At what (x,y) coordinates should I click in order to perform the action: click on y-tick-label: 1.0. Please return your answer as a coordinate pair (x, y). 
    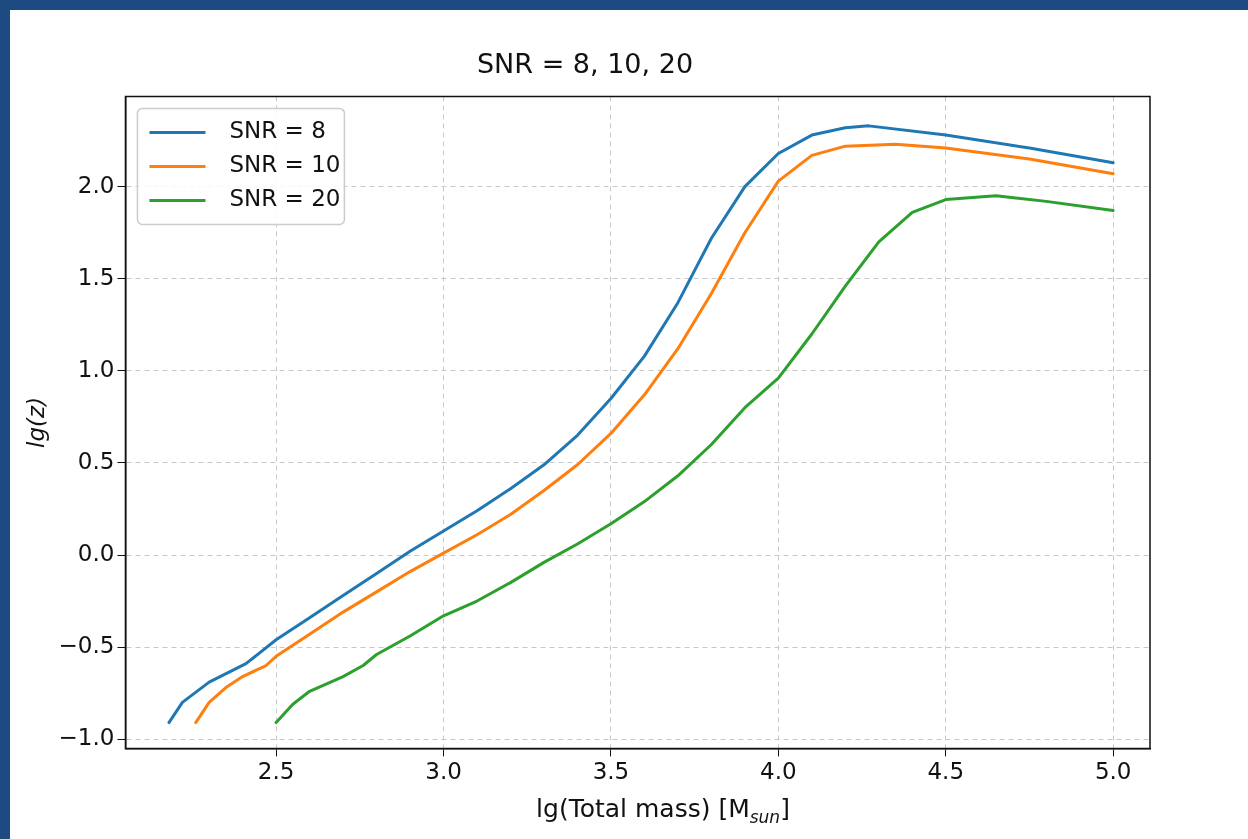
    Looking at the image, I should click on (96, 368).